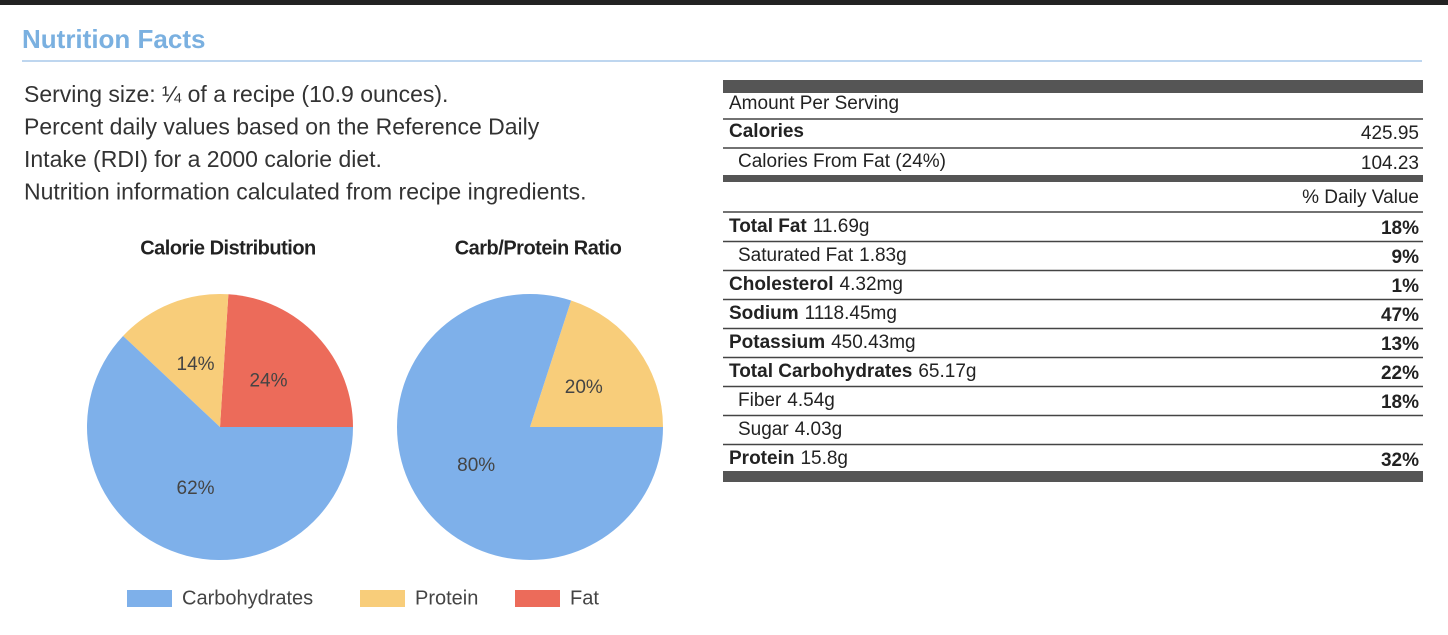  Describe the element at coordinates (786, 400) in the screenshot. I see `row-text: Fiber 4.54g` at that location.